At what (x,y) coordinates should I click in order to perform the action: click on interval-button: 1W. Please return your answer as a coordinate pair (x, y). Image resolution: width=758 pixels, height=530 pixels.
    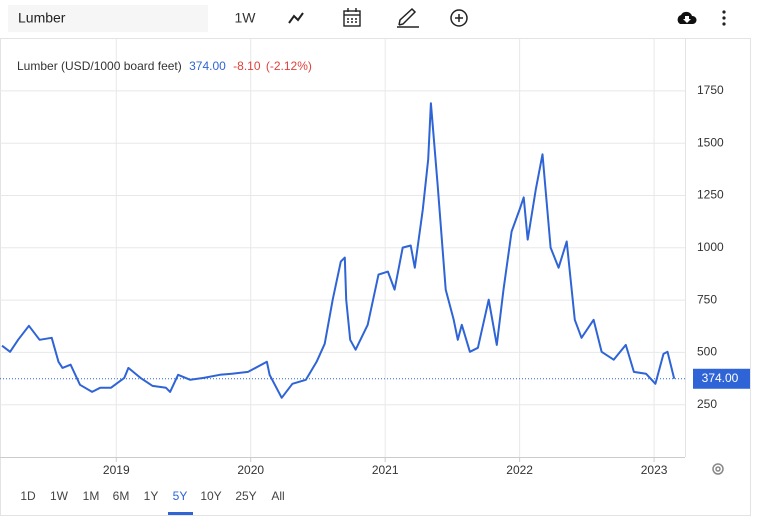
    Looking at the image, I should click on (246, 18).